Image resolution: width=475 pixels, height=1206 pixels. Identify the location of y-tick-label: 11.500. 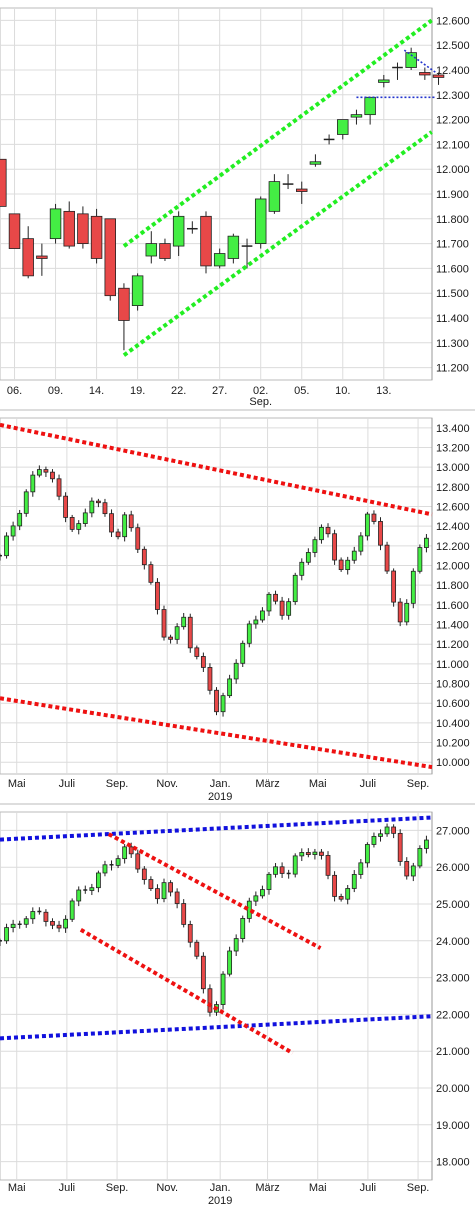
(452, 294).